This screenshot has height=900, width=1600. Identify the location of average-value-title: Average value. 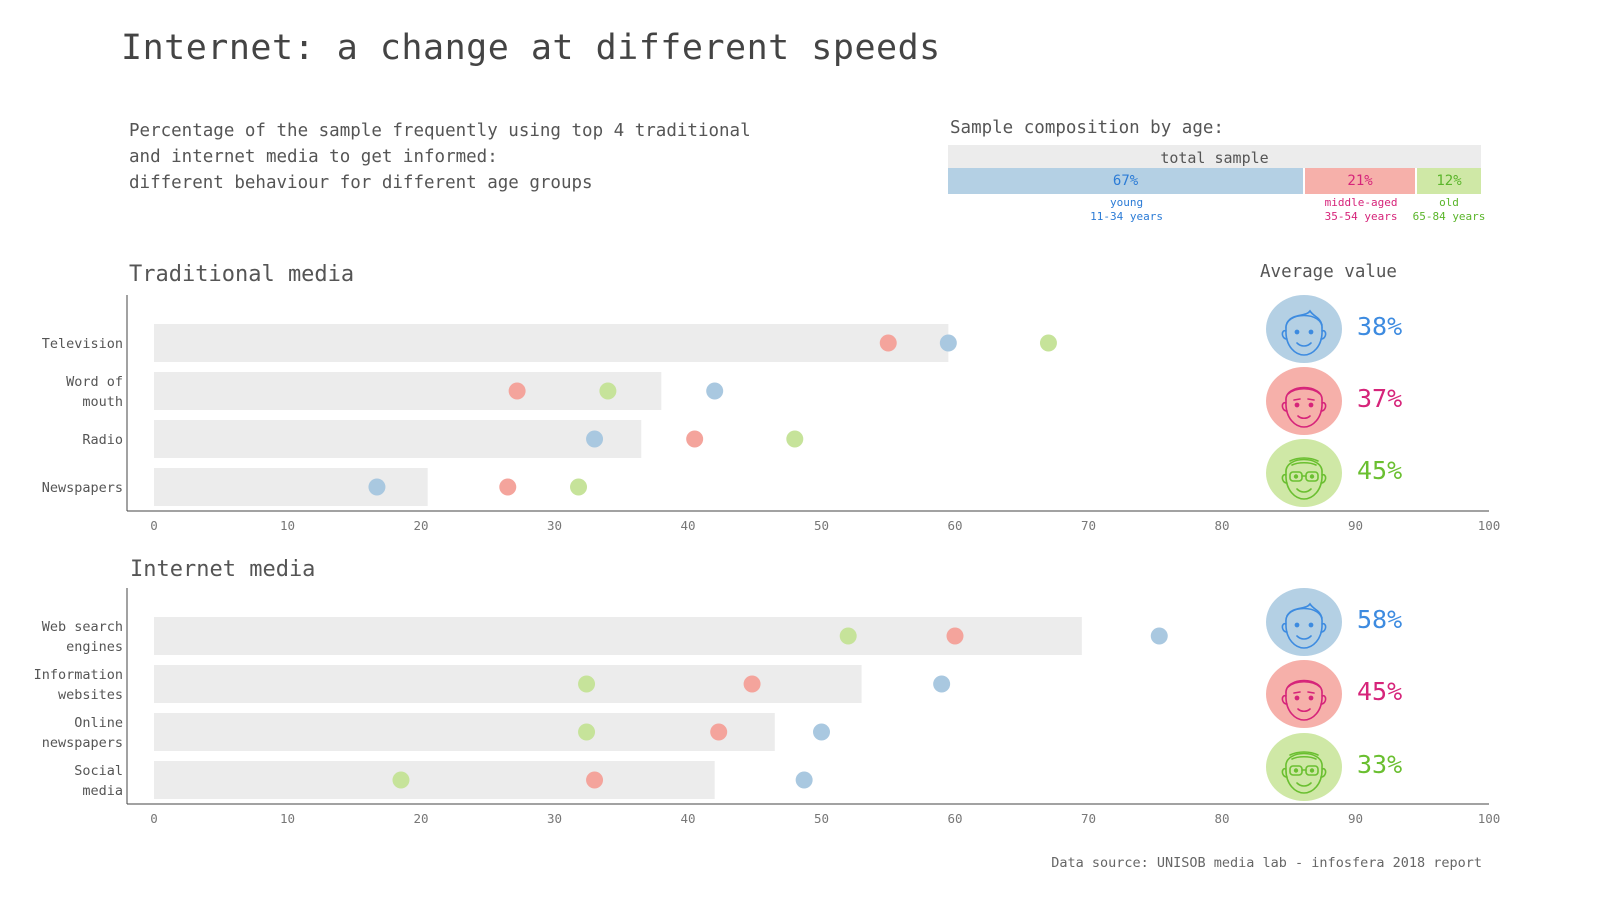
(1328, 272).